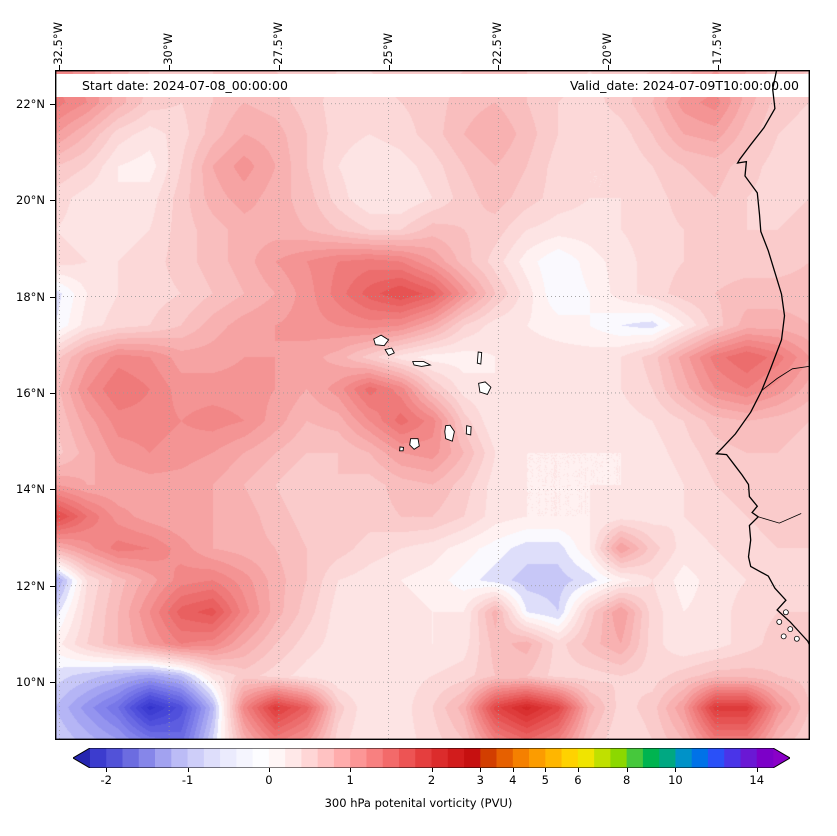 The image size is (837, 836). What do you see at coordinates (277, 43) in the screenshot?
I see `lon-tick-label: 27.5°W` at bounding box center [277, 43].